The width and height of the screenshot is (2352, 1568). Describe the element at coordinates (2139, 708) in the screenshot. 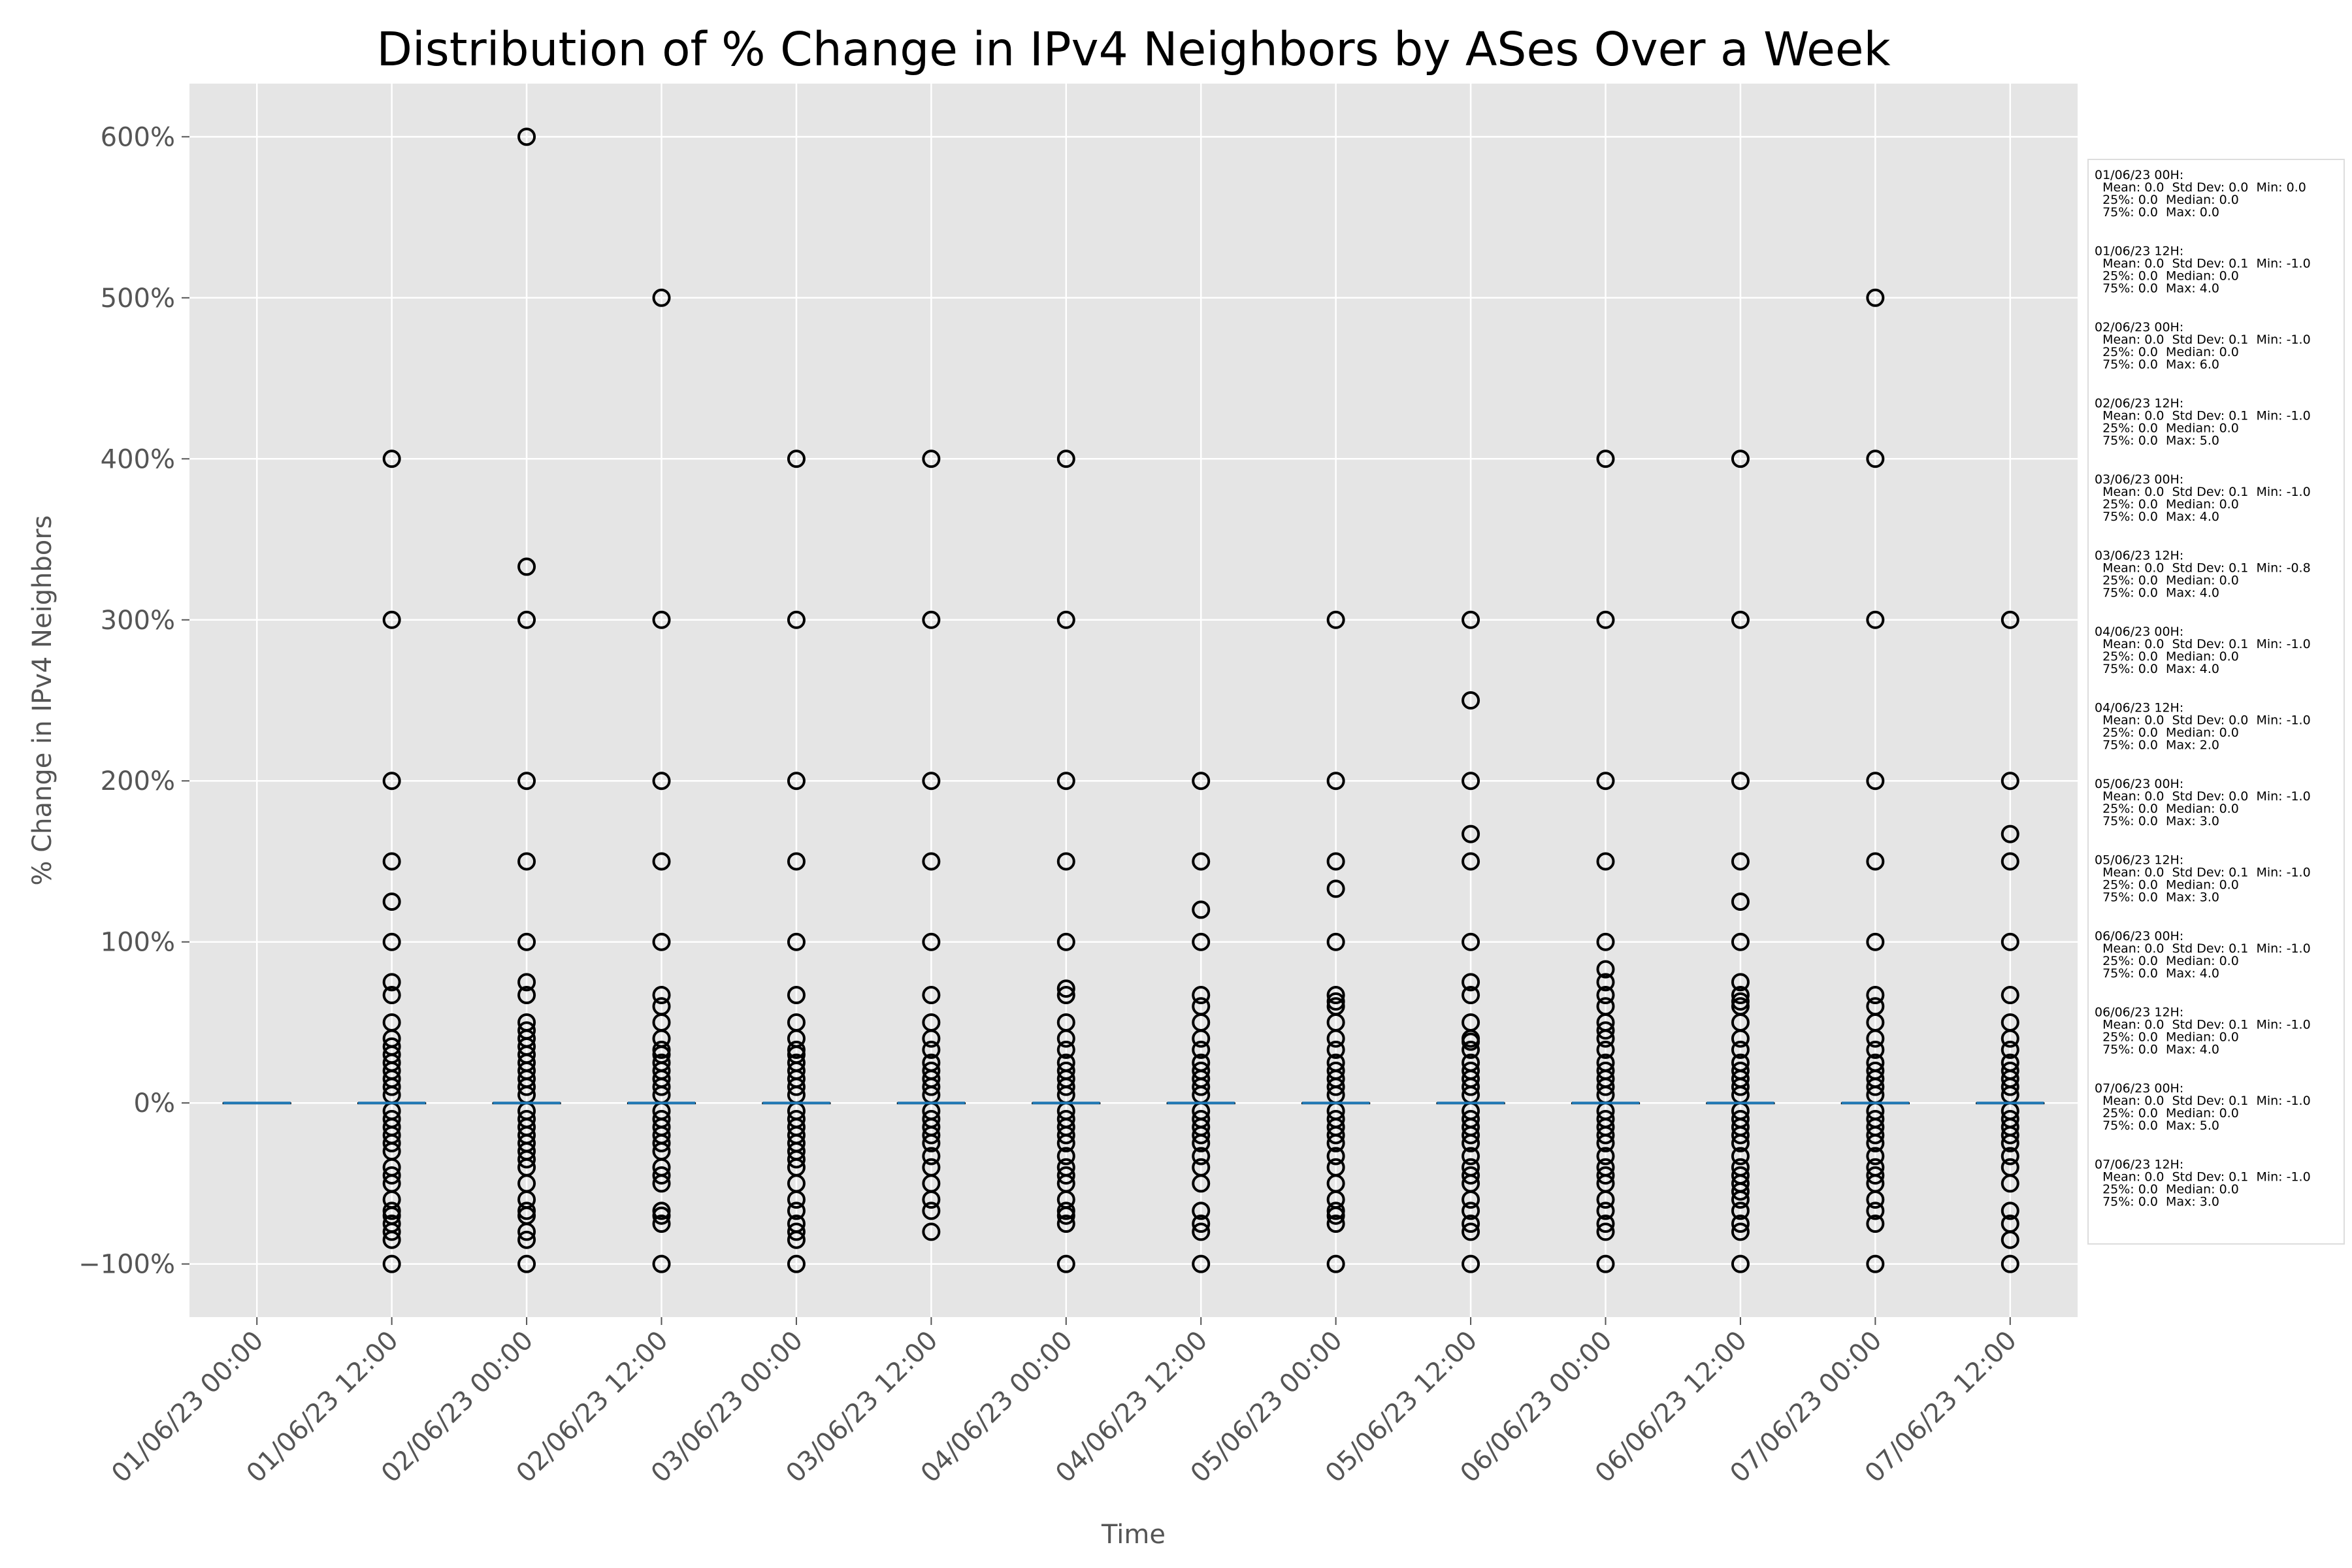

I see `stats-line: 04/06/23 12H:` at that location.